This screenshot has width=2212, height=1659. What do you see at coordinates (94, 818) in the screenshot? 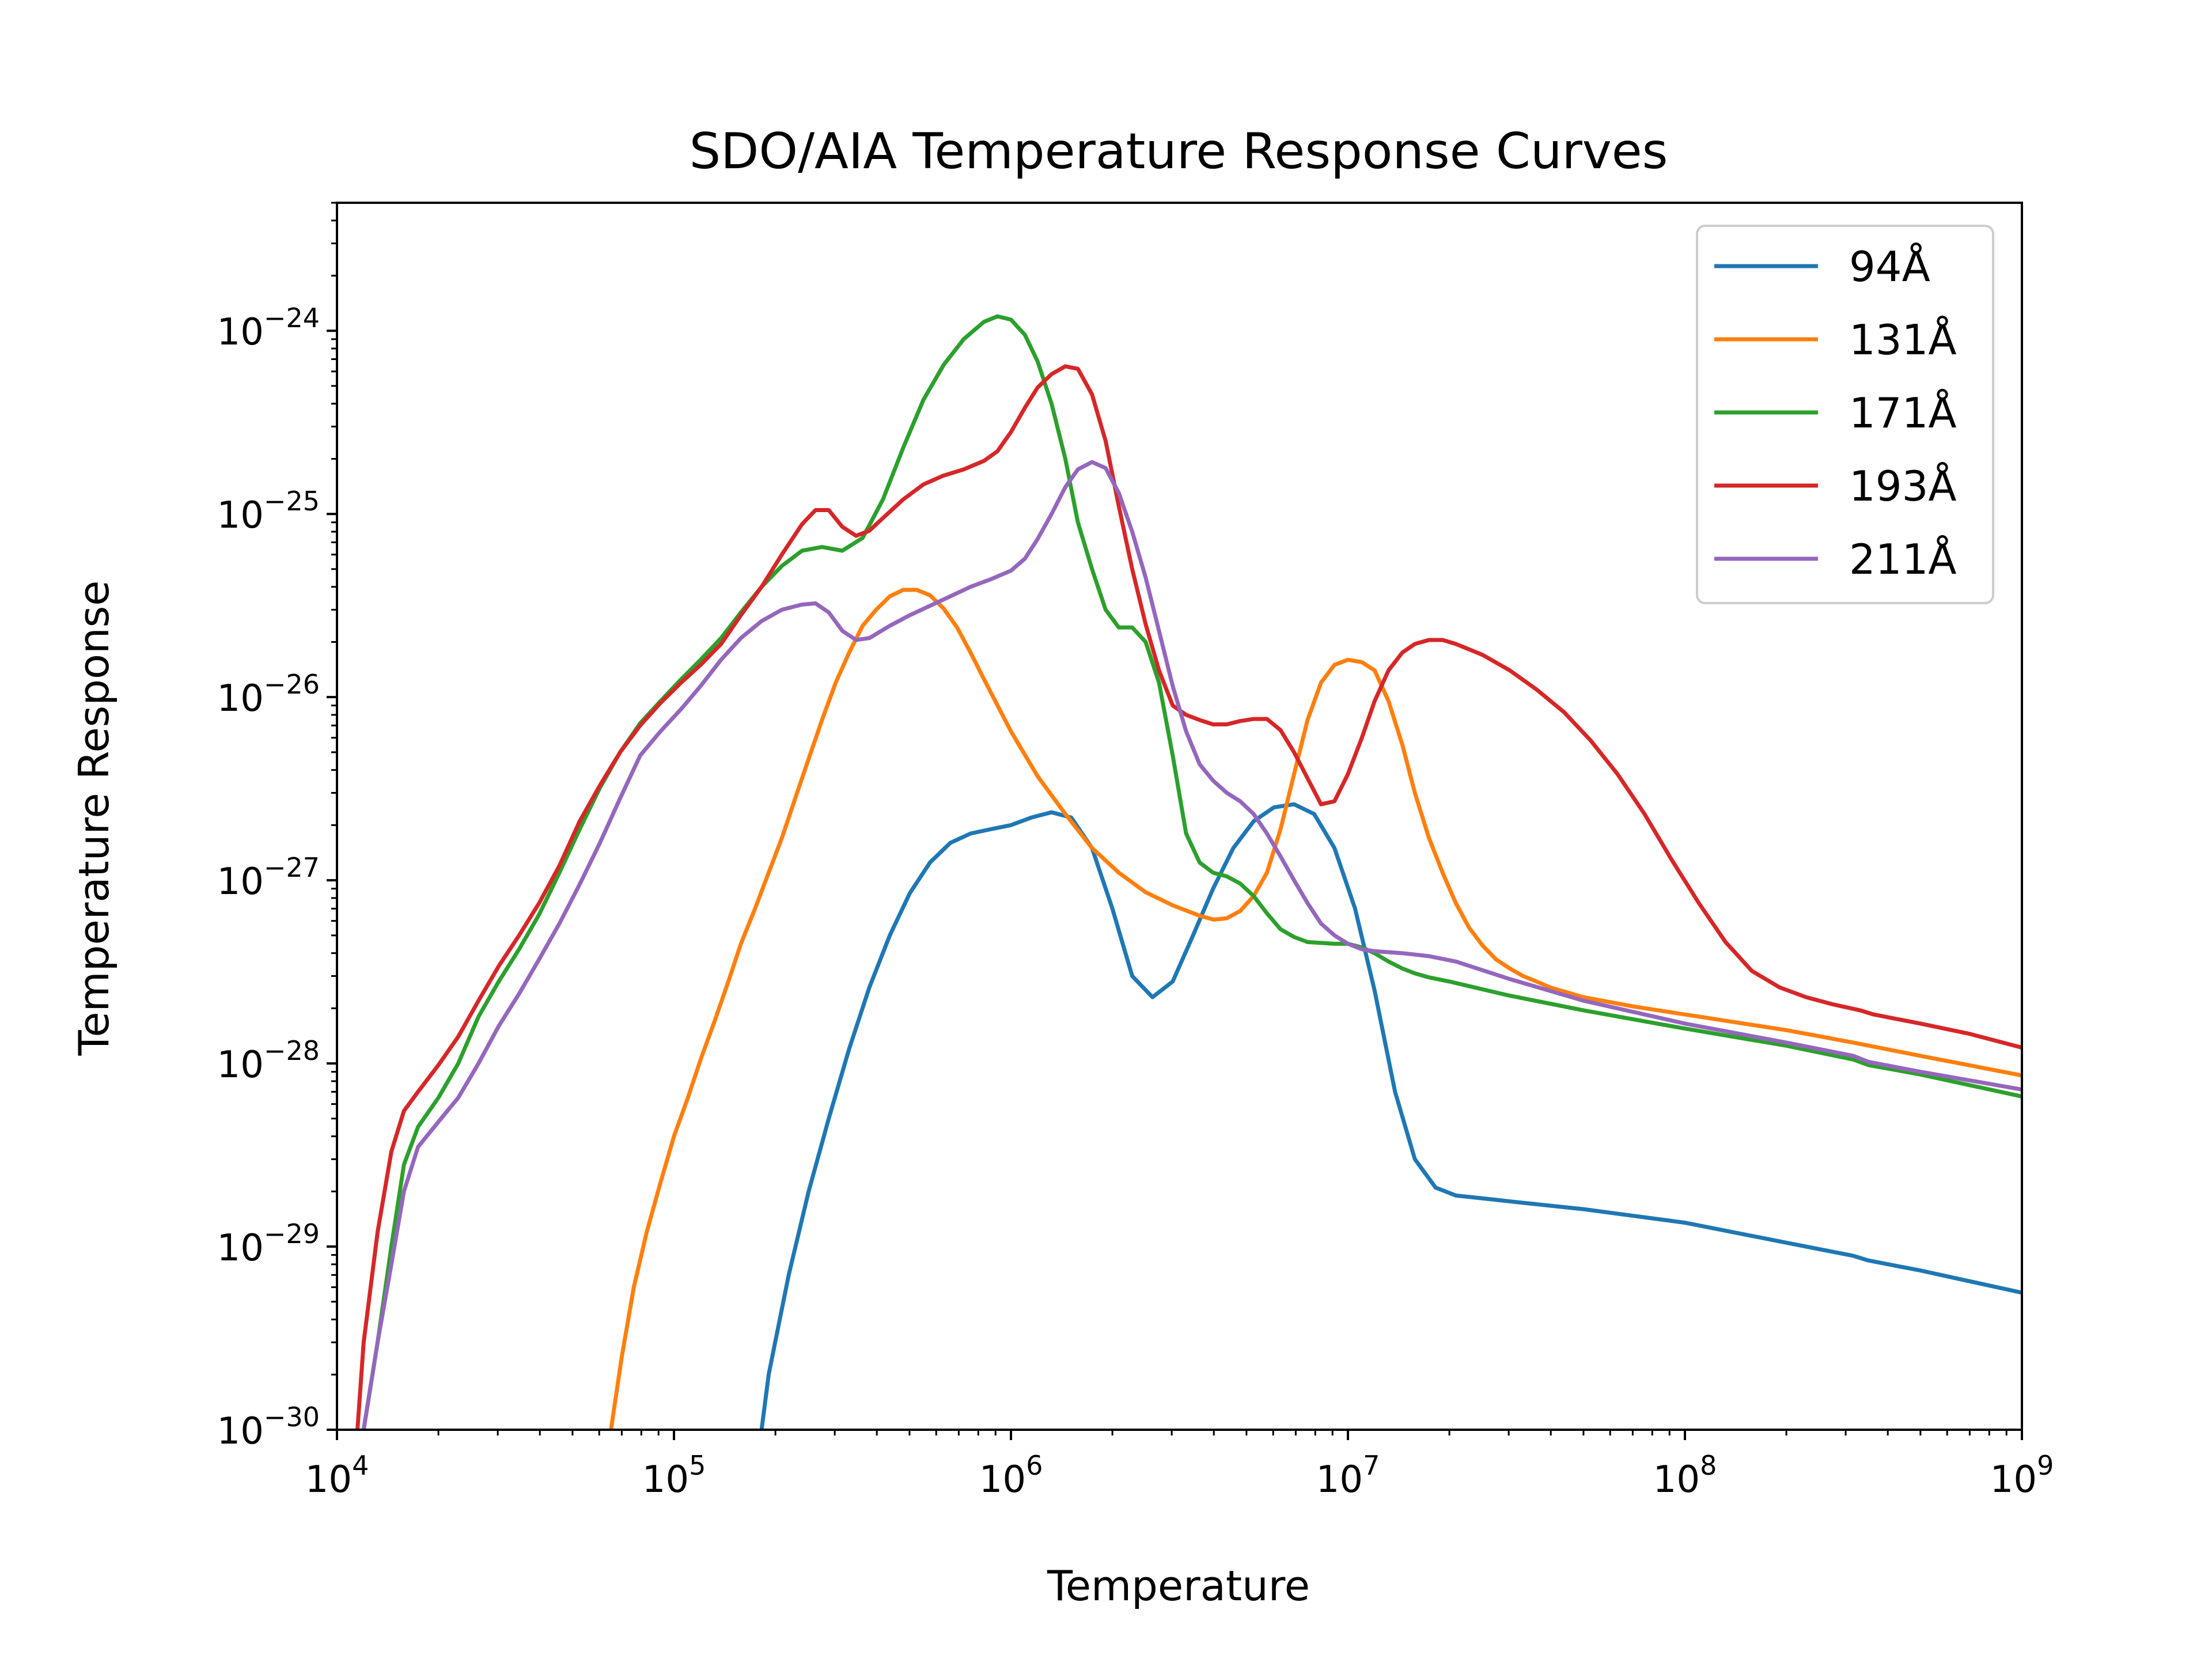
I see `y-axis-label: Temperature Response` at bounding box center [94, 818].